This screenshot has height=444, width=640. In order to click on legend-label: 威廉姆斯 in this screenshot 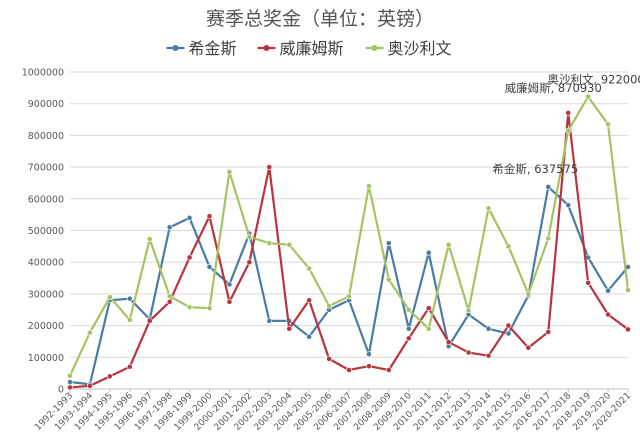, I will do `click(312, 48)`.